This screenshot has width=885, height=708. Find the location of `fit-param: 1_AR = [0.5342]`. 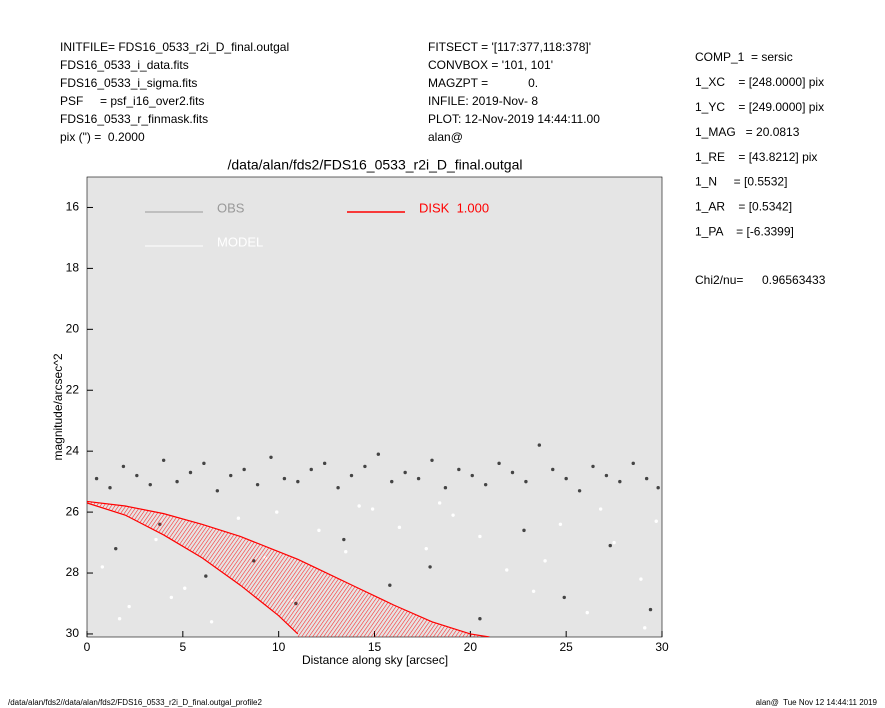

fit-param: 1_AR = [0.5342] is located at coordinates (743, 207).